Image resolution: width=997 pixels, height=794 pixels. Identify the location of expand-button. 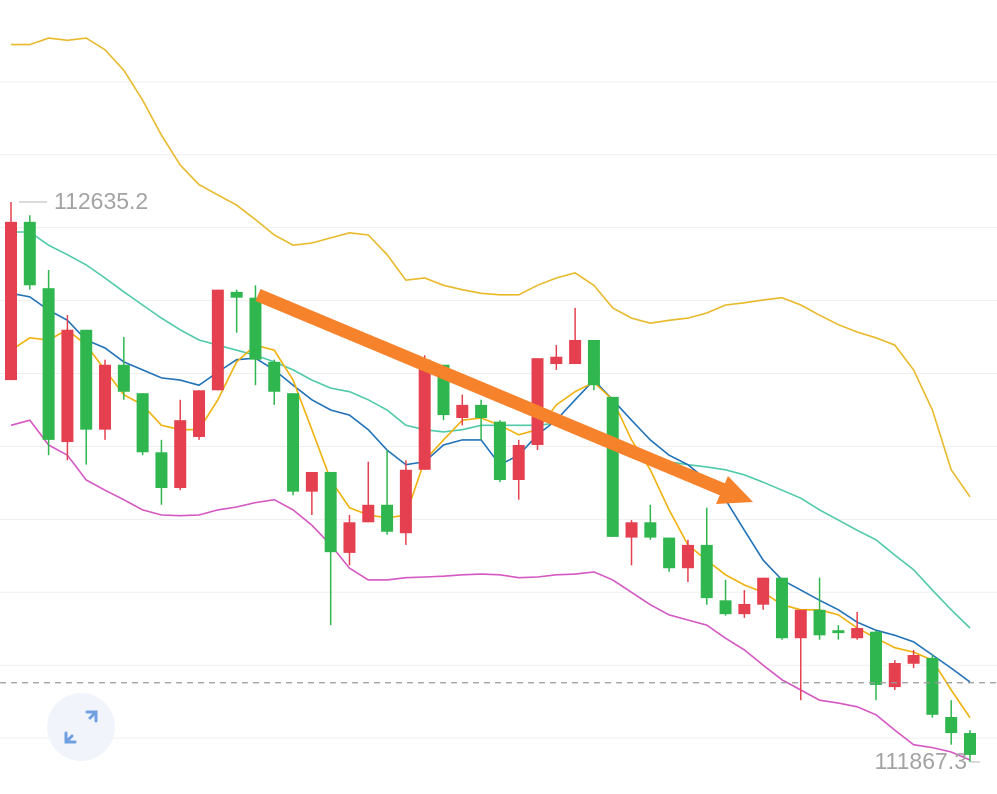
(81, 727).